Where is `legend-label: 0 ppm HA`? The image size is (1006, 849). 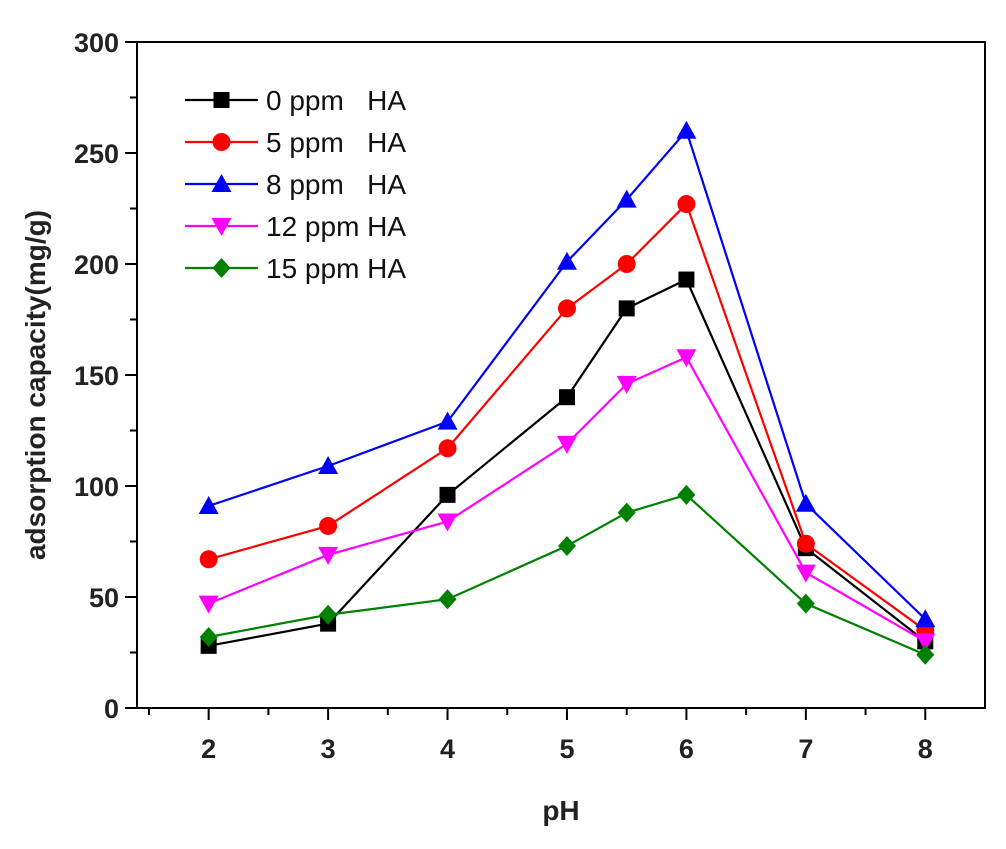
legend-label: 0 ppm HA is located at coordinates (336, 100).